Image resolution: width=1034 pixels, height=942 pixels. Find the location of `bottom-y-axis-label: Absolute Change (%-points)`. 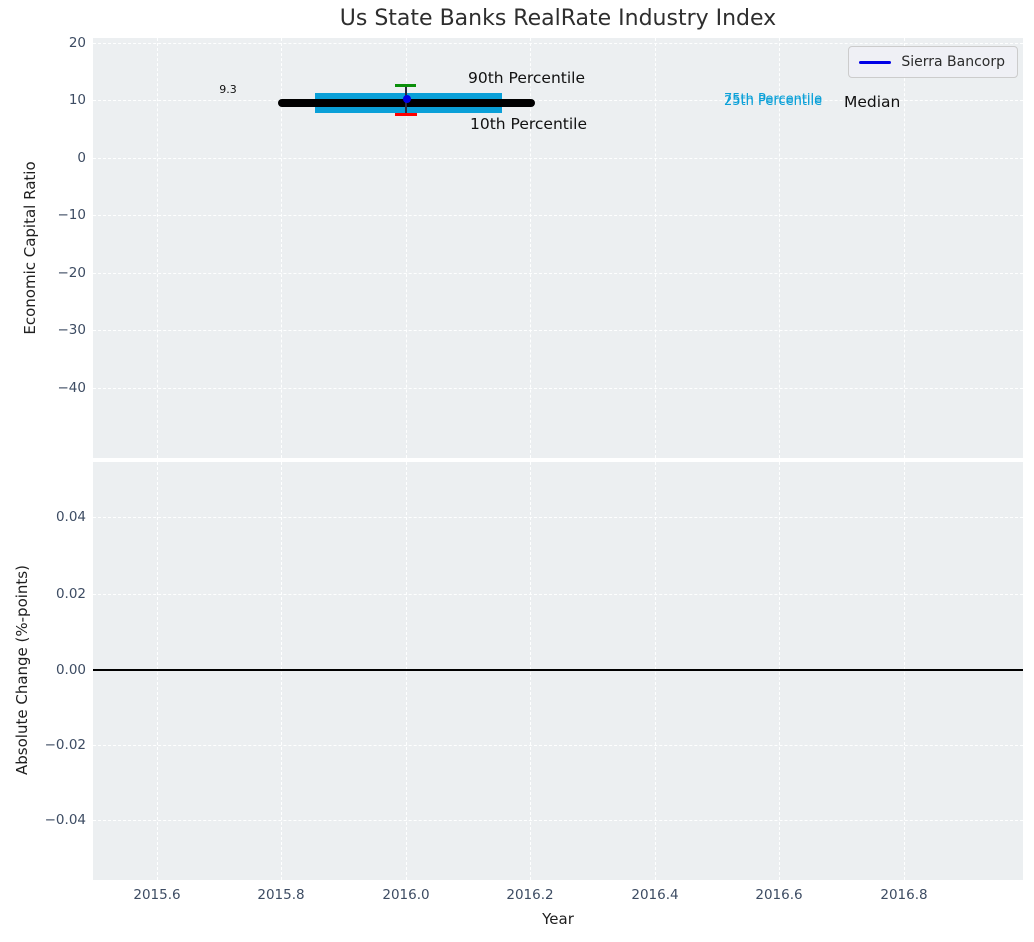

bottom-y-axis-label: Absolute Change (%-points) is located at coordinates (22, 670).